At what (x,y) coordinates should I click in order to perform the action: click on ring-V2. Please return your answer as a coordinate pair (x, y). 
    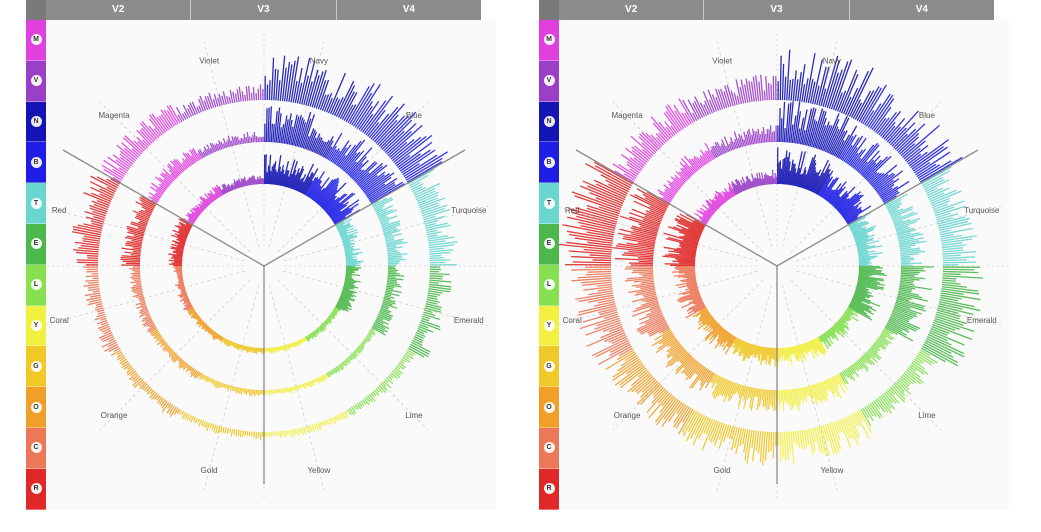
    Looking at the image, I should click on (266, 254).